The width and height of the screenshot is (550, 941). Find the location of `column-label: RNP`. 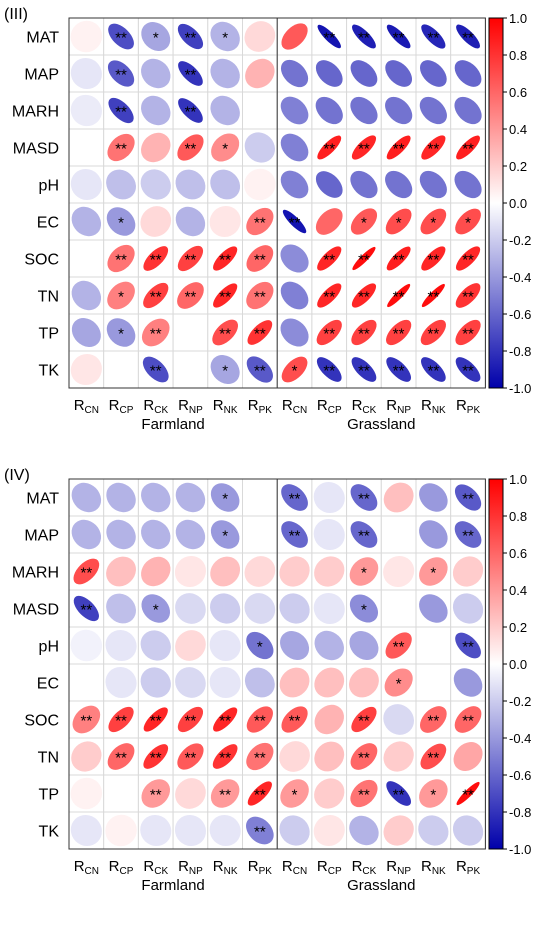

column-label: RNP is located at coordinates (190, 867).